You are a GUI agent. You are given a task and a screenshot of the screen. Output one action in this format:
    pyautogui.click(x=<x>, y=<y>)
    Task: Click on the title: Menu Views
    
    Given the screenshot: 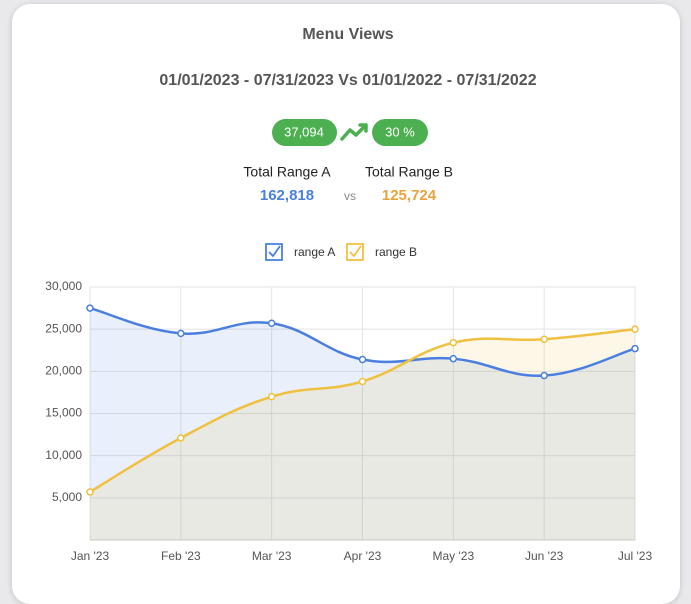 What is the action you would take?
    pyautogui.click(x=347, y=34)
    